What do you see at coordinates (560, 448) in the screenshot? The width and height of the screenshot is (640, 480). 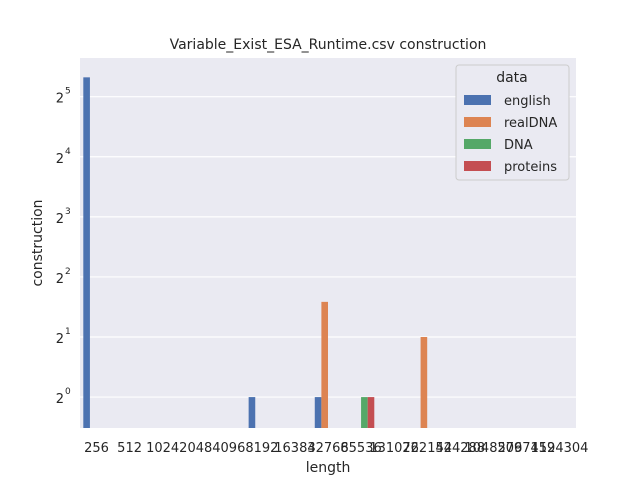 I see `x-tick-label: 4194304` at bounding box center [560, 448].